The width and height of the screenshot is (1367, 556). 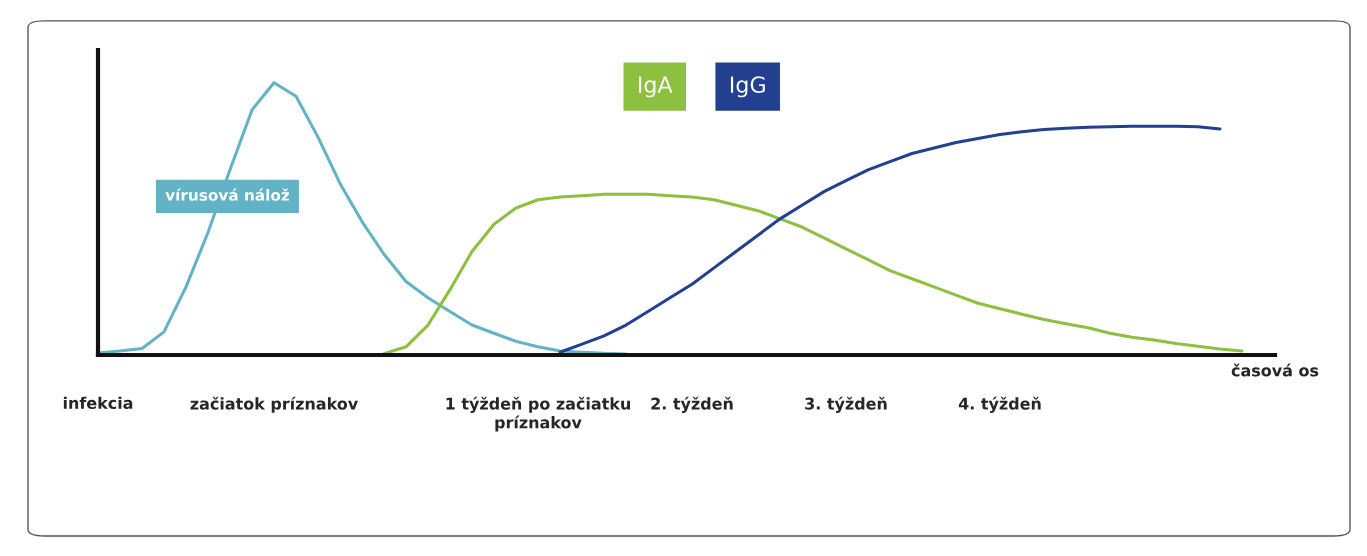 What do you see at coordinates (538, 414) in the screenshot?
I see `x-tick-label: 1 týždeň po začiatku príznakov` at bounding box center [538, 414].